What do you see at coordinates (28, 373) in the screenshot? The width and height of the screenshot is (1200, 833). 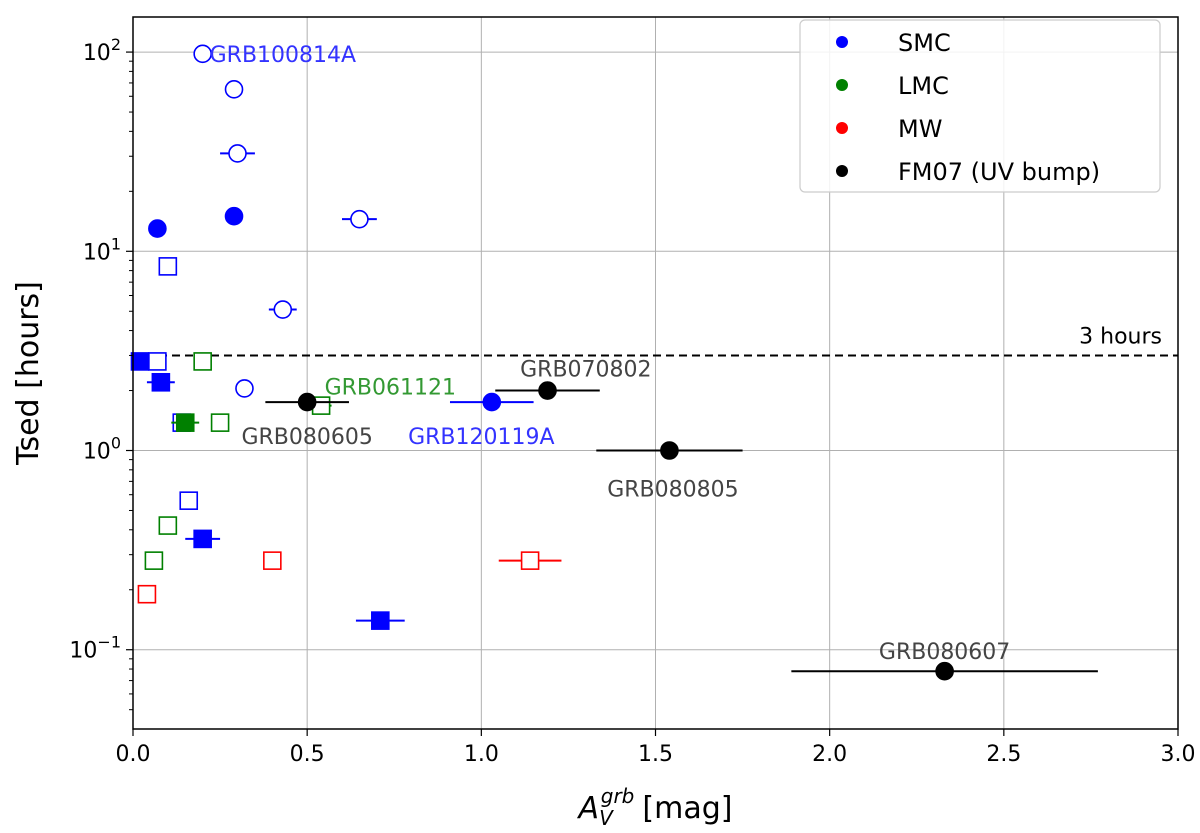 I see `y-axis-label: Tsed [hours]` at bounding box center [28, 373].